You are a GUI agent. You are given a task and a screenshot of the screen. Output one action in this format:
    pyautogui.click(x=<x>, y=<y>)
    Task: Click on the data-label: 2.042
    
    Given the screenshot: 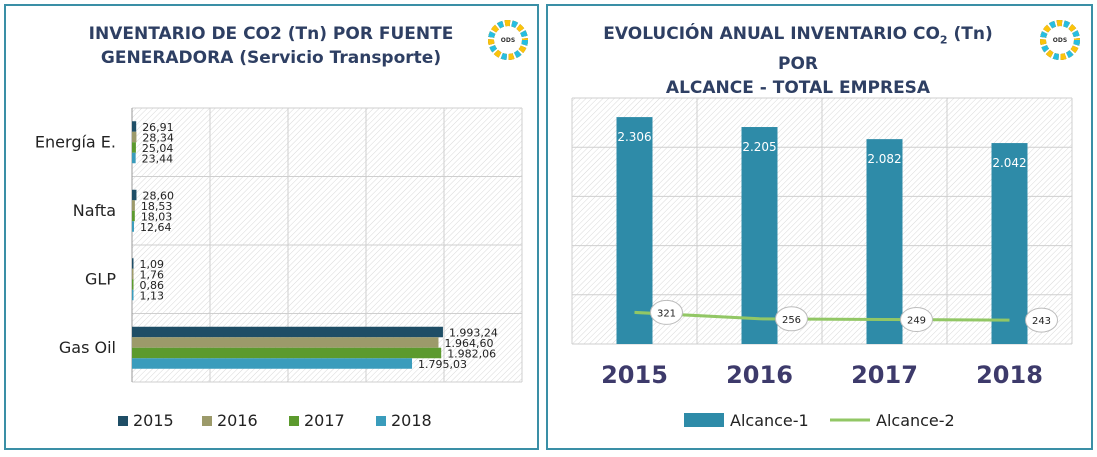 What is the action you would take?
    pyautogui.click(x=1009, y=163)
    